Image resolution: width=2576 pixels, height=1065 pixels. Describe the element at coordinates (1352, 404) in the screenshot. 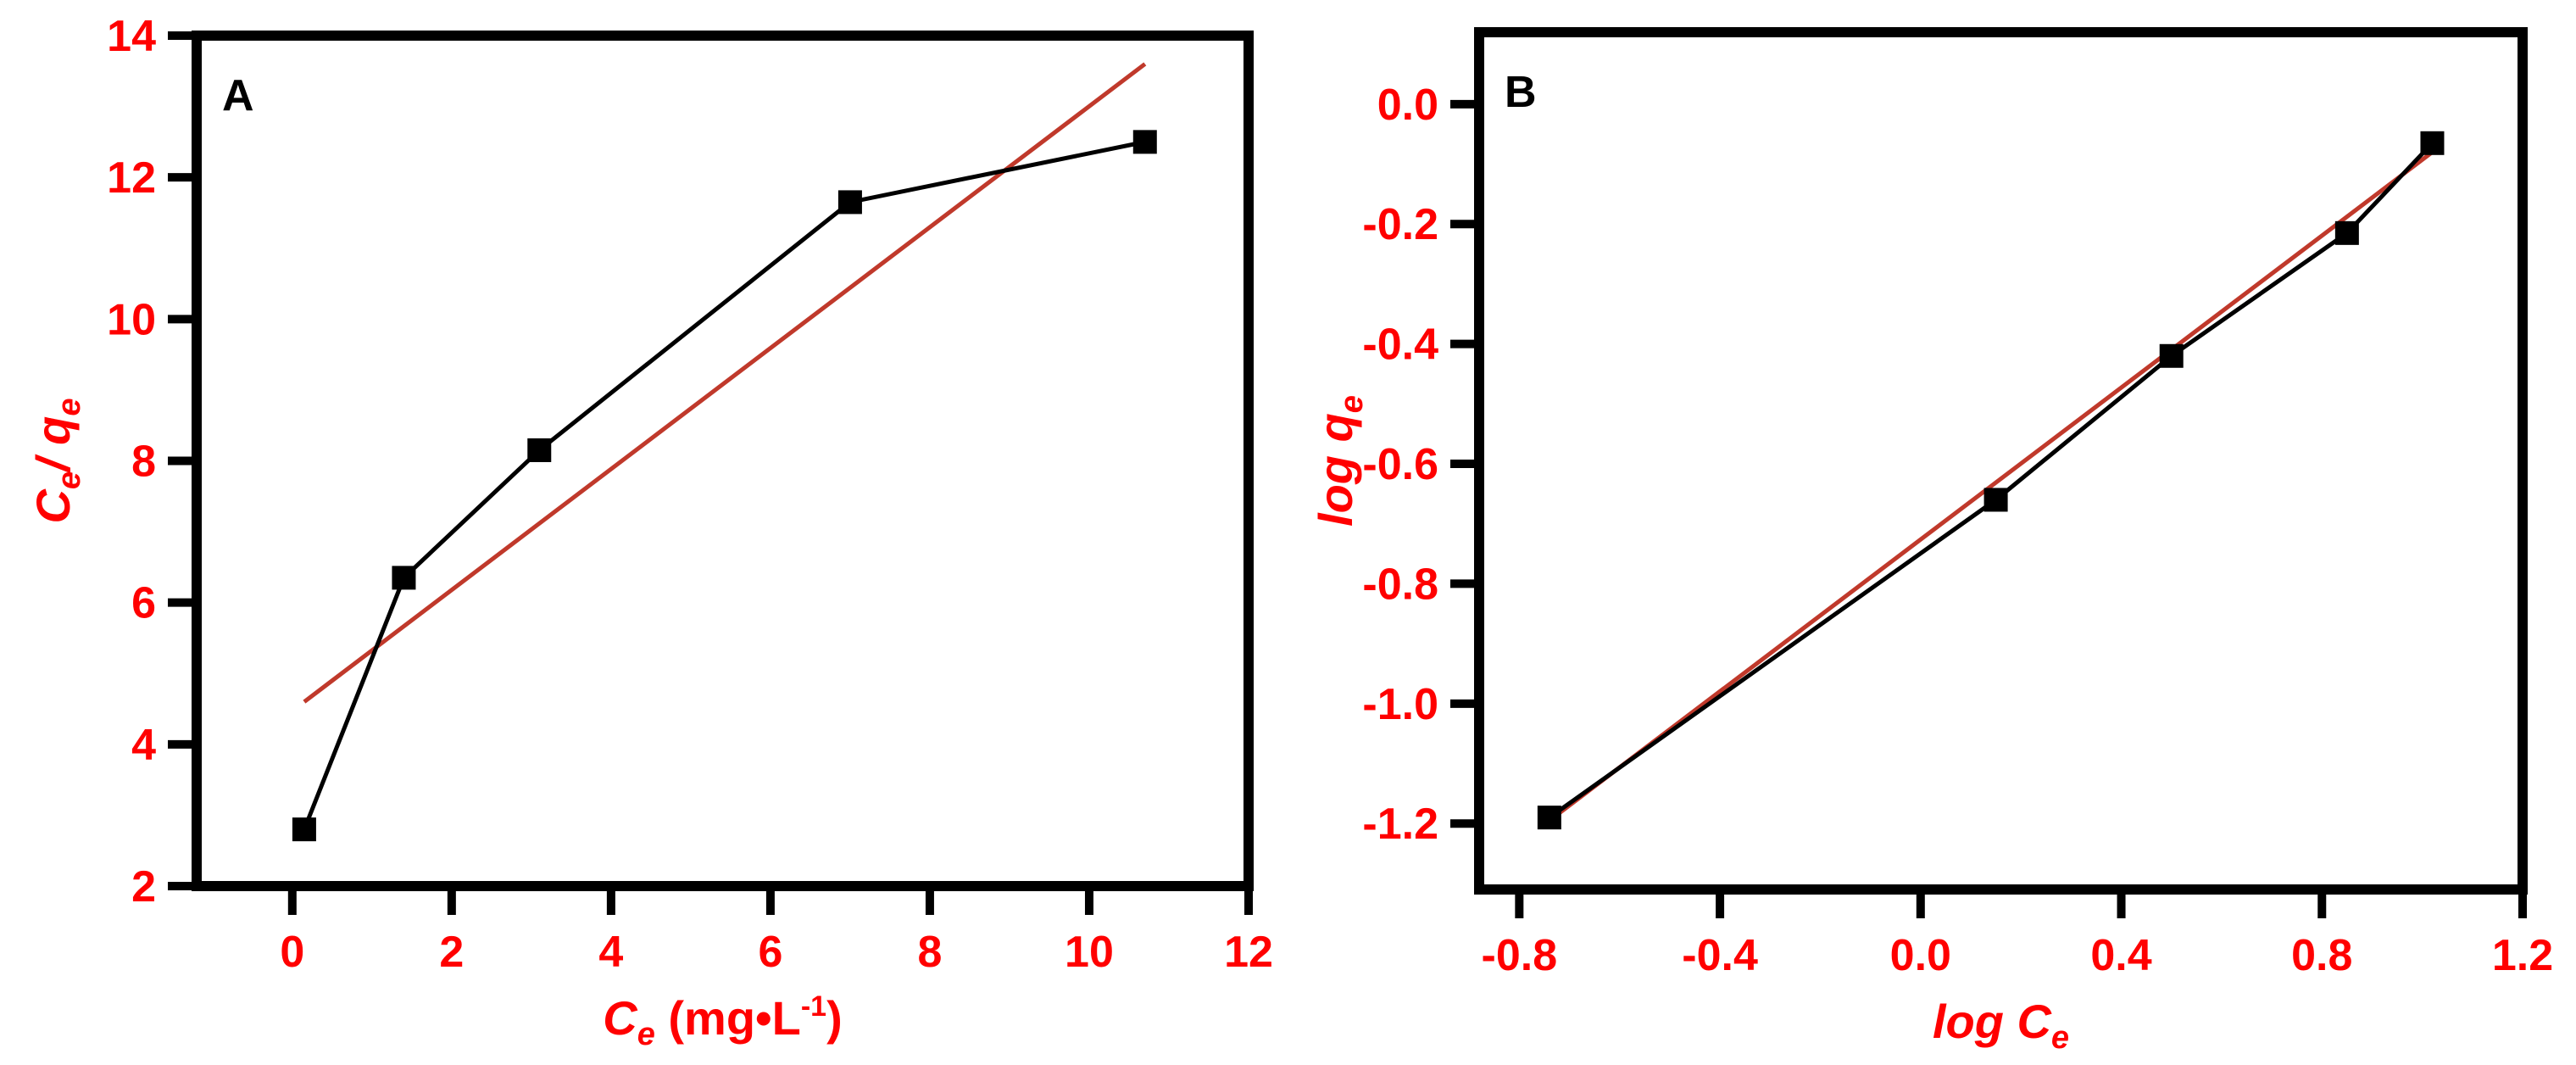

I see `y-title-subscript: e` at that location.